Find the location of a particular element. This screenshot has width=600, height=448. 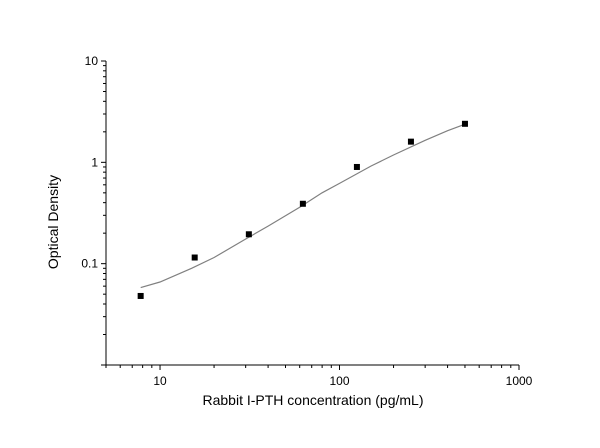

x-axis-title: Rabbit I-PTH concentration (pg/mL) is located at coordinates (313, 400).